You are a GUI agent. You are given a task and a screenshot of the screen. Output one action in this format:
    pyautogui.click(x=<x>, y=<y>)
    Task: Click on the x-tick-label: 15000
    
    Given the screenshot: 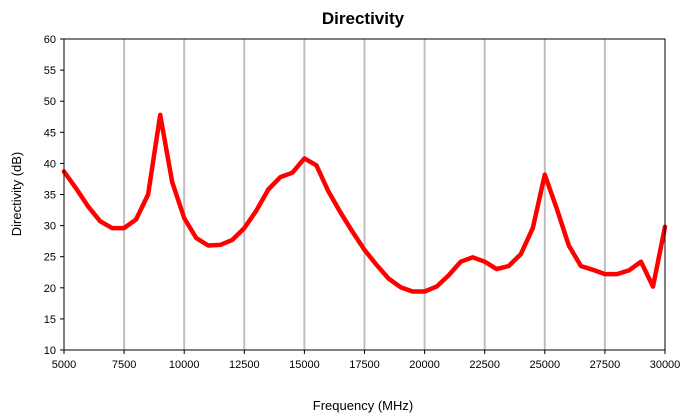 What is the action you would take?
    pyautogui.click(x=304, y=365)
    